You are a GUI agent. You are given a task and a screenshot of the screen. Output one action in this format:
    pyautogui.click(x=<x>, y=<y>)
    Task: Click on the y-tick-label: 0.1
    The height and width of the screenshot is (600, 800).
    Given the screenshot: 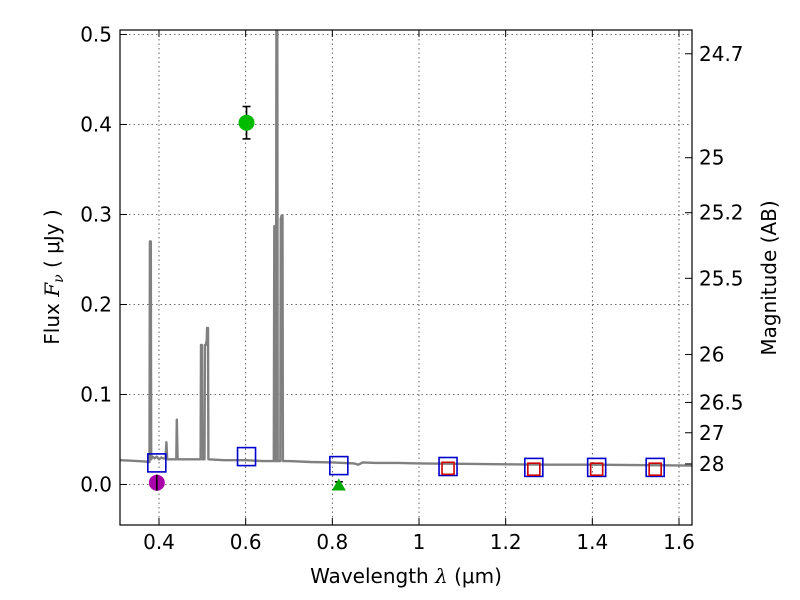 What is the action you would take?
    pyautogui.click(x=96, y=395)
    